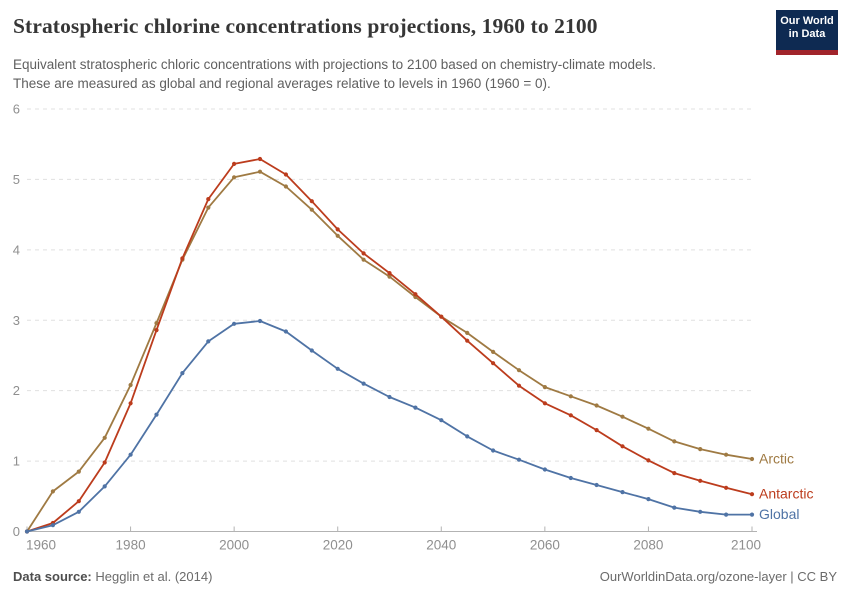  I want to click on x-tick-label: 2100, so click(746, 545).